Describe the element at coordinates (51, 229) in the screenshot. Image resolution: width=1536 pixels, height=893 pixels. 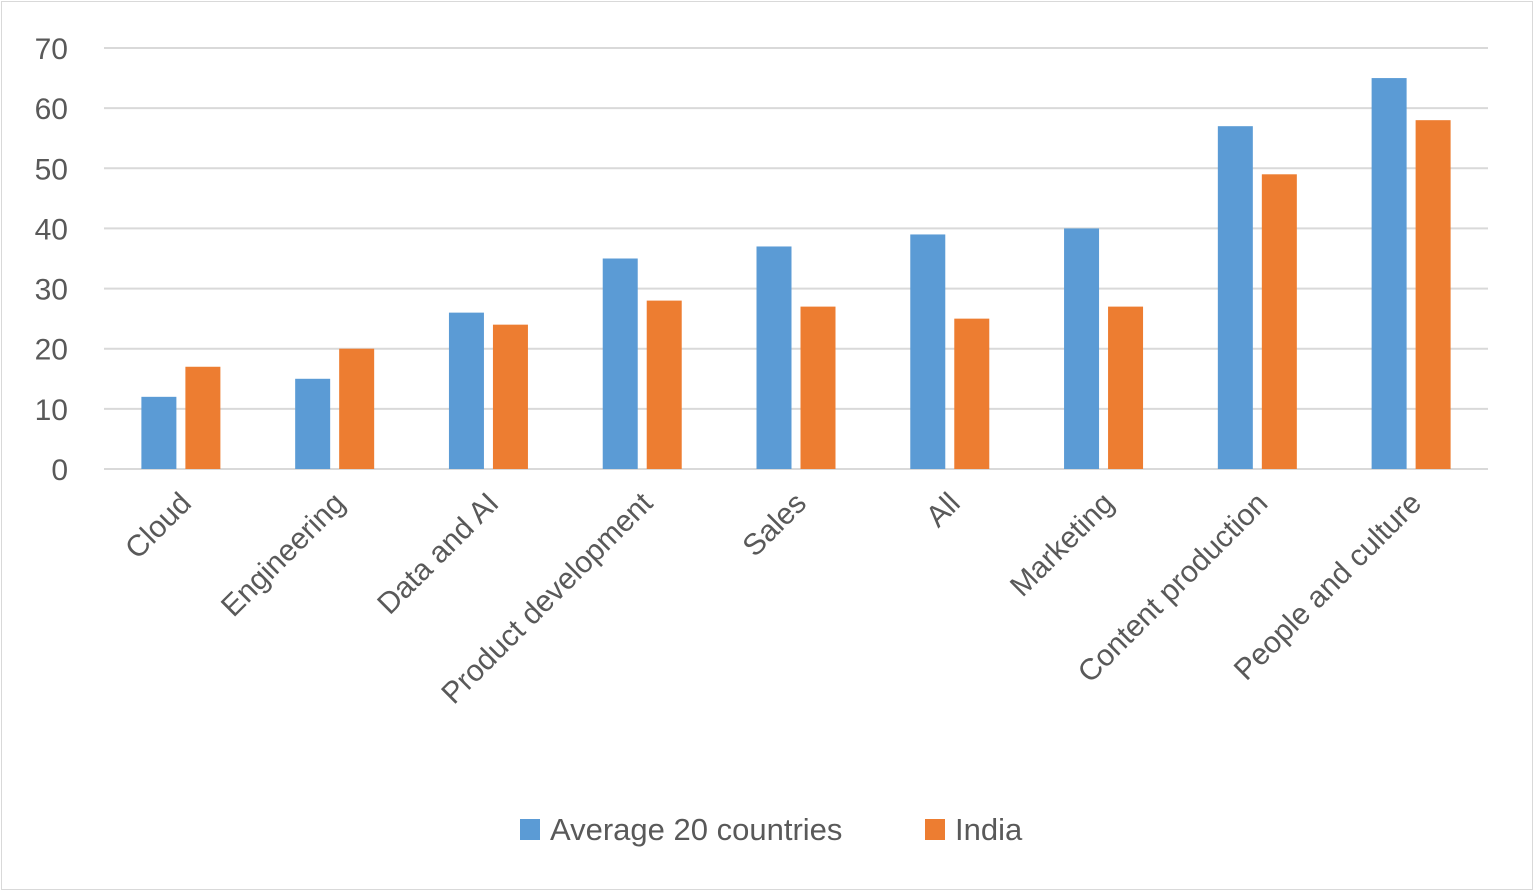
I see `y-tick-label: 40` at that location.